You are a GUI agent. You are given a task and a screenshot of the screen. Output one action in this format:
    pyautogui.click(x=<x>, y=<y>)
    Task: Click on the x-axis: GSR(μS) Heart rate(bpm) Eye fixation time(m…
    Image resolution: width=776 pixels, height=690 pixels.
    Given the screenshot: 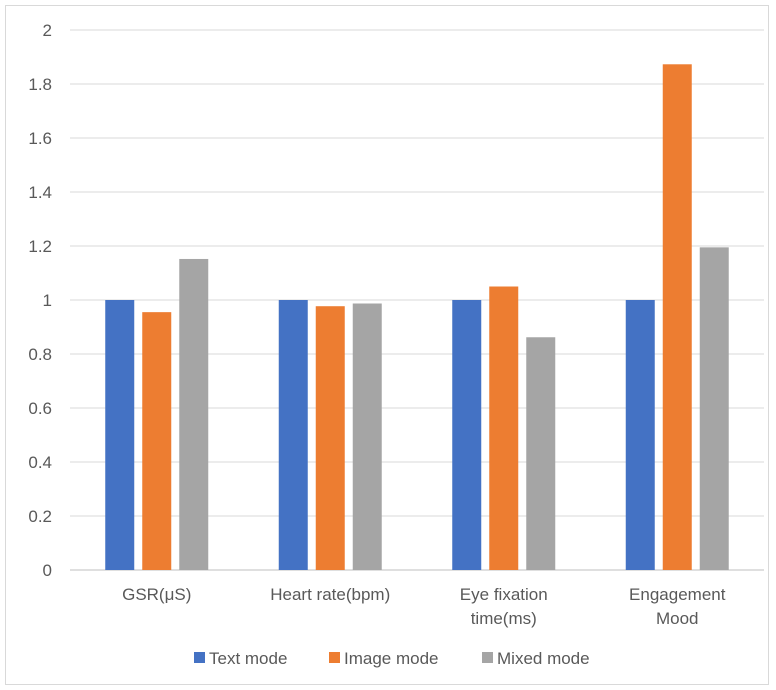 What is the action you would take?
    pyautogui.click(x=424, y=606)
    